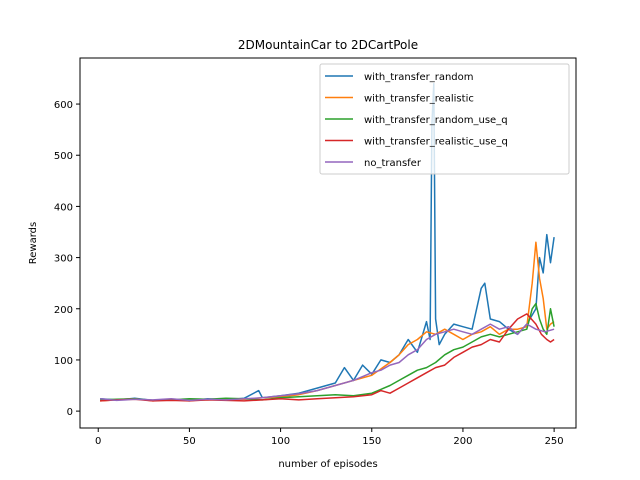  What do you see at coordinates (63, 310) in the screenshot?
I see `y-tick-label: 200` at bounding box center [63, 310].